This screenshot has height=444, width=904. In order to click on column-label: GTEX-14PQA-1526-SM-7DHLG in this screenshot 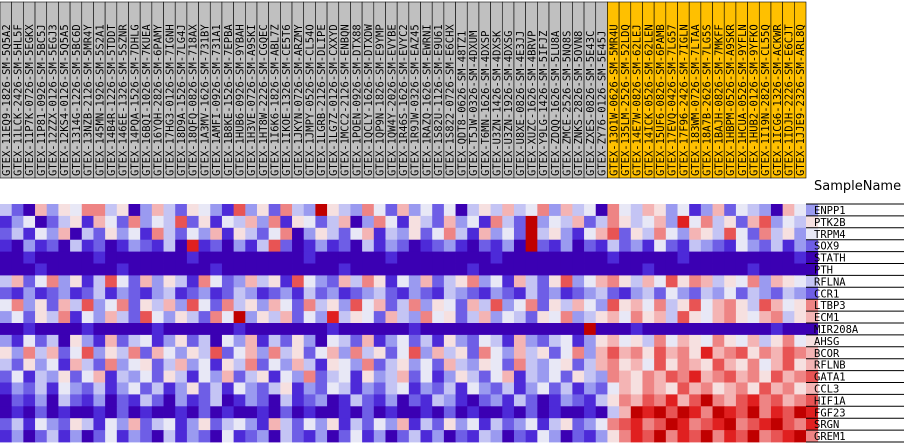, I will do `click(135, 100)`.